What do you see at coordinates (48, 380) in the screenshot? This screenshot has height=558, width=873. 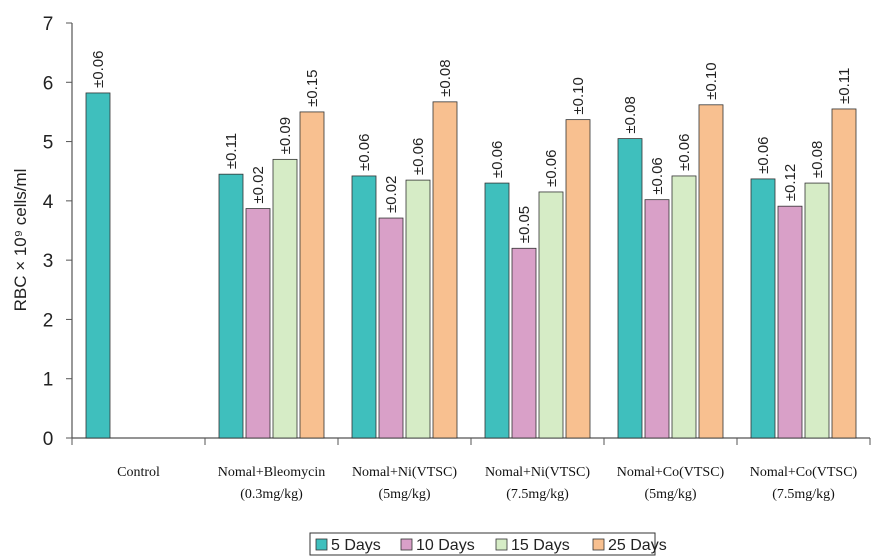 I see `y-tick-label: 1` at bounding box center [48, 380].